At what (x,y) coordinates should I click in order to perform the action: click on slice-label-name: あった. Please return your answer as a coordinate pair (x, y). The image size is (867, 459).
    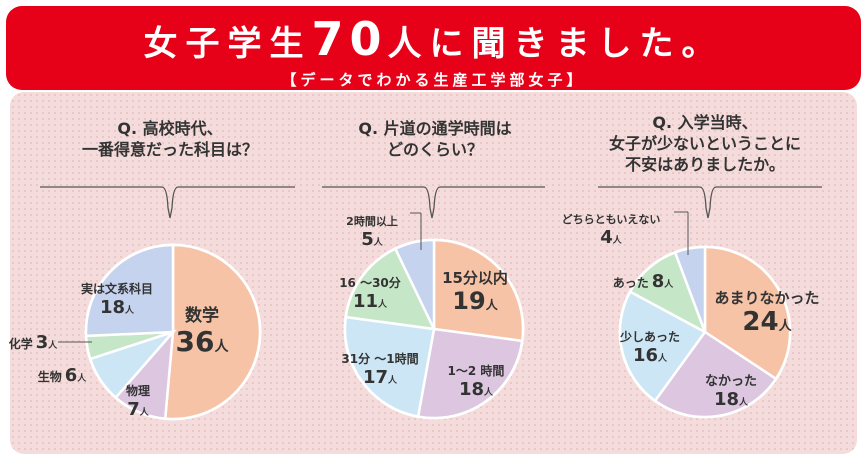
    Looking at the image, I should click on (630, 283).